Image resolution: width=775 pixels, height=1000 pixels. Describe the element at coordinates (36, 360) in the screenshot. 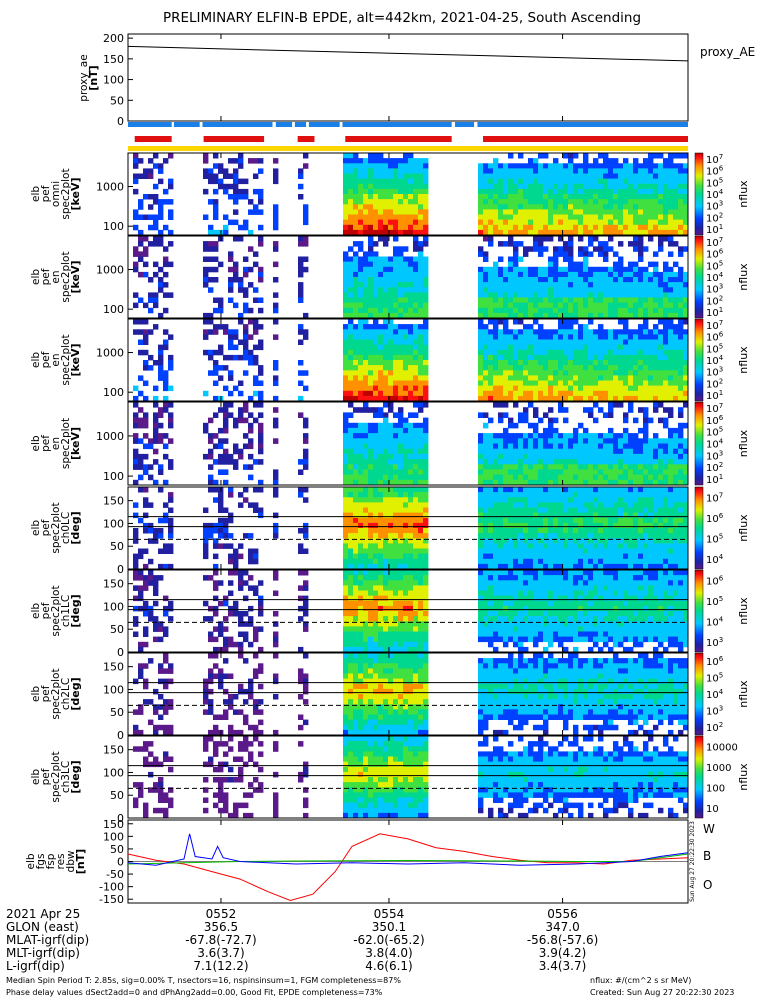

I see `ylabel-line: elb` at that location.